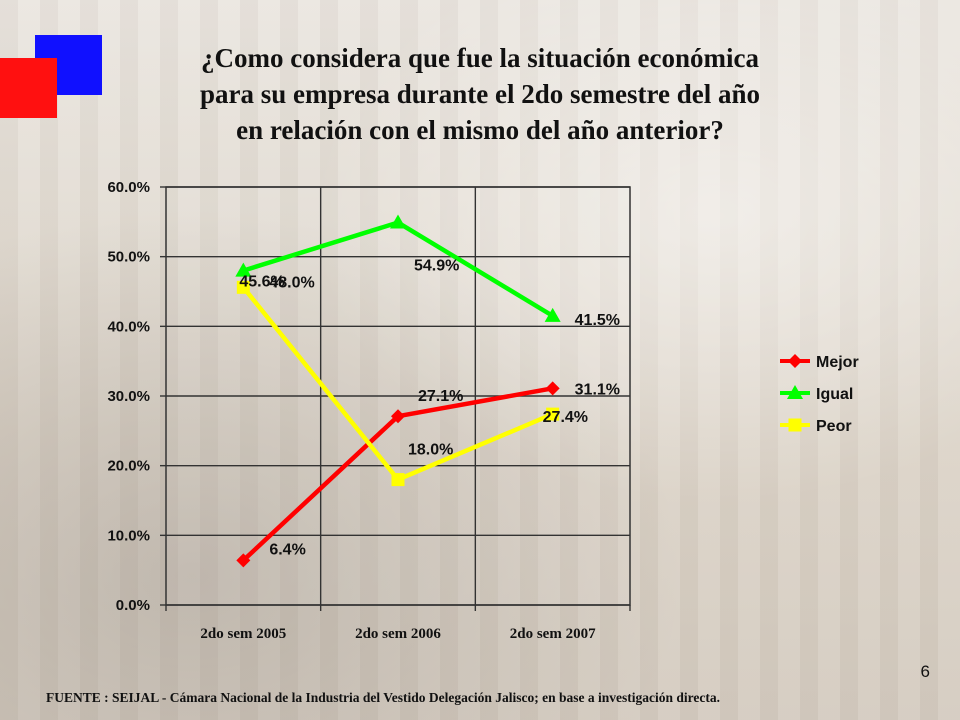  What do you see at coordinates (398, 634) in the screenshot?
I see `x-tick-label: 2do sem 2006` at bounding box center [398, 634].